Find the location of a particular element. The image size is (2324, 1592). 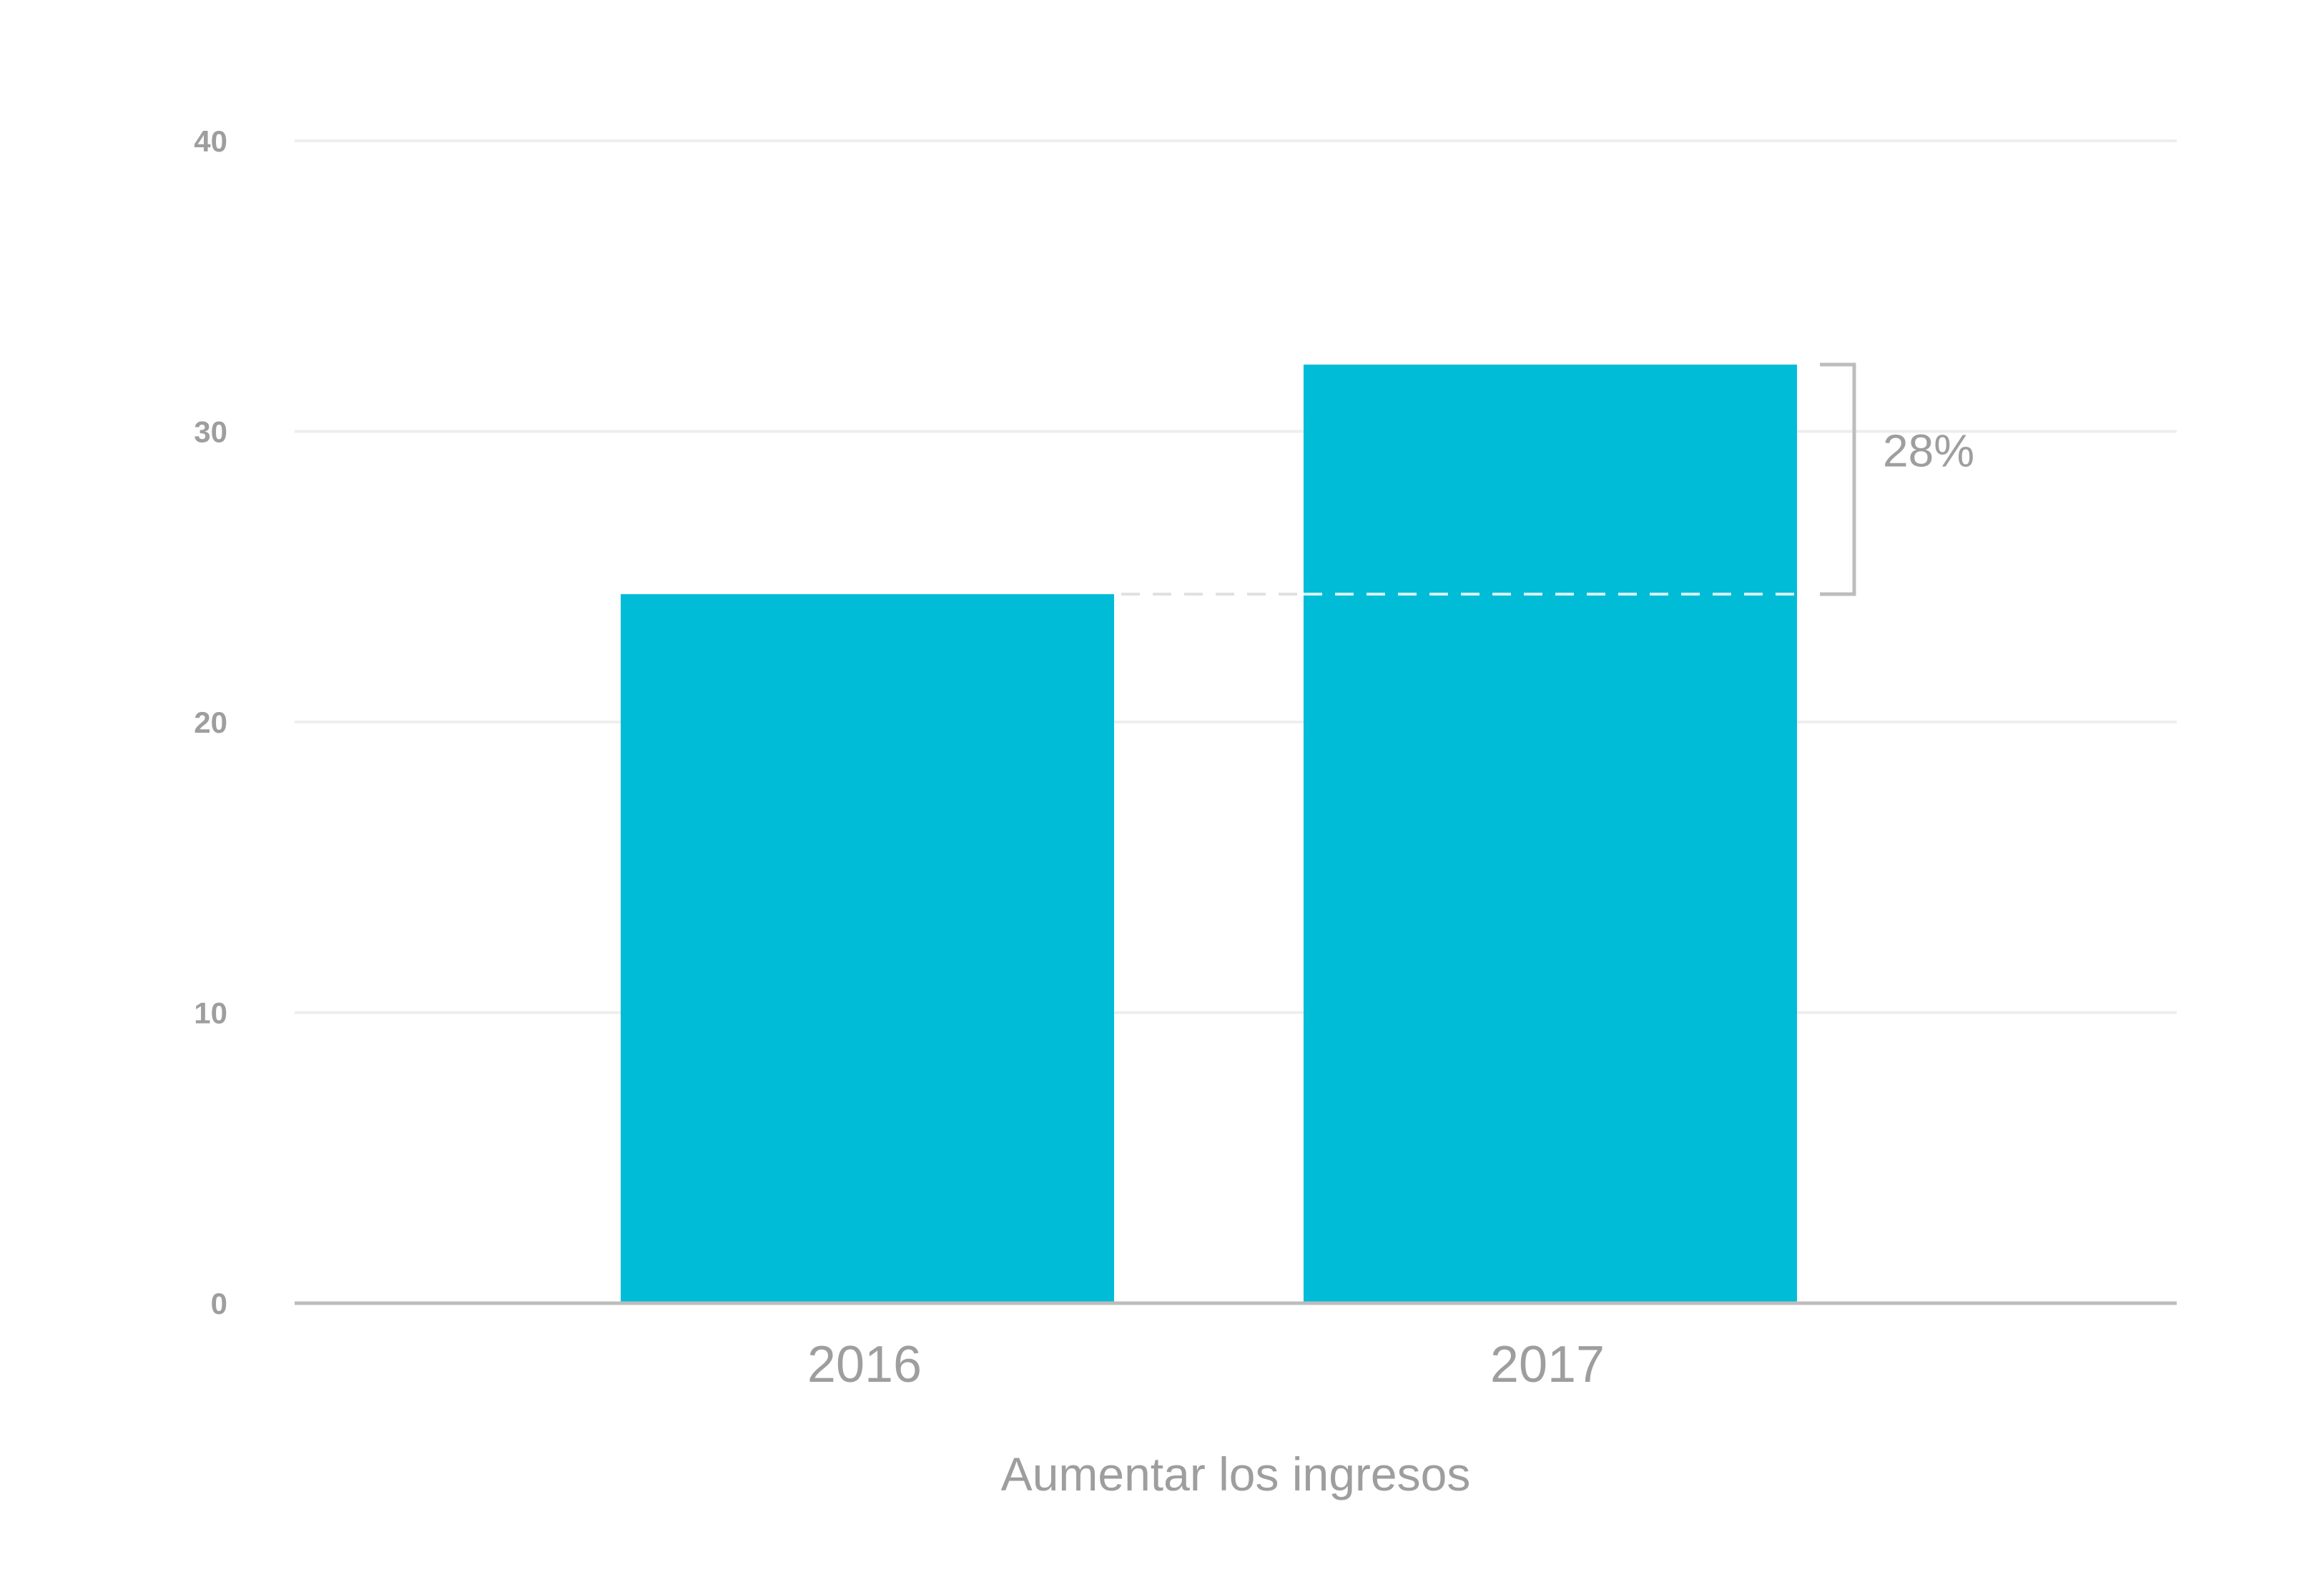

x-axis-ticks: 2016 2017 is located at coordinates (1206, 1364).